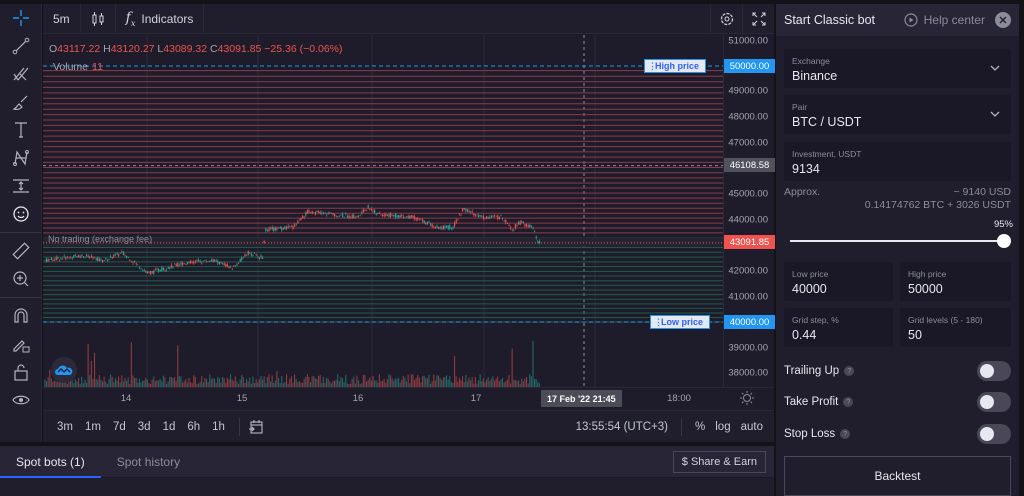  Describe the element at coordinates (408, 398) in the screenshot. I see `time-axis: 14 15 16 17 18:00 17 Feb '22 21:45` at that location.